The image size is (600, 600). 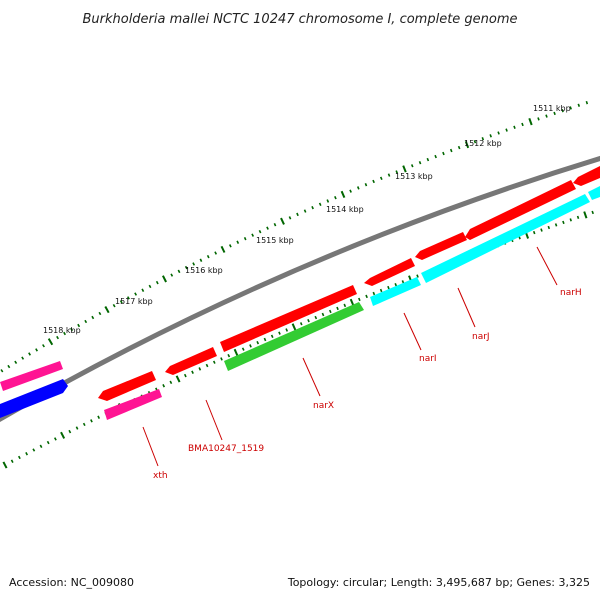 I want to click on gene-label-narX: narX, so click(x=323, y=406).